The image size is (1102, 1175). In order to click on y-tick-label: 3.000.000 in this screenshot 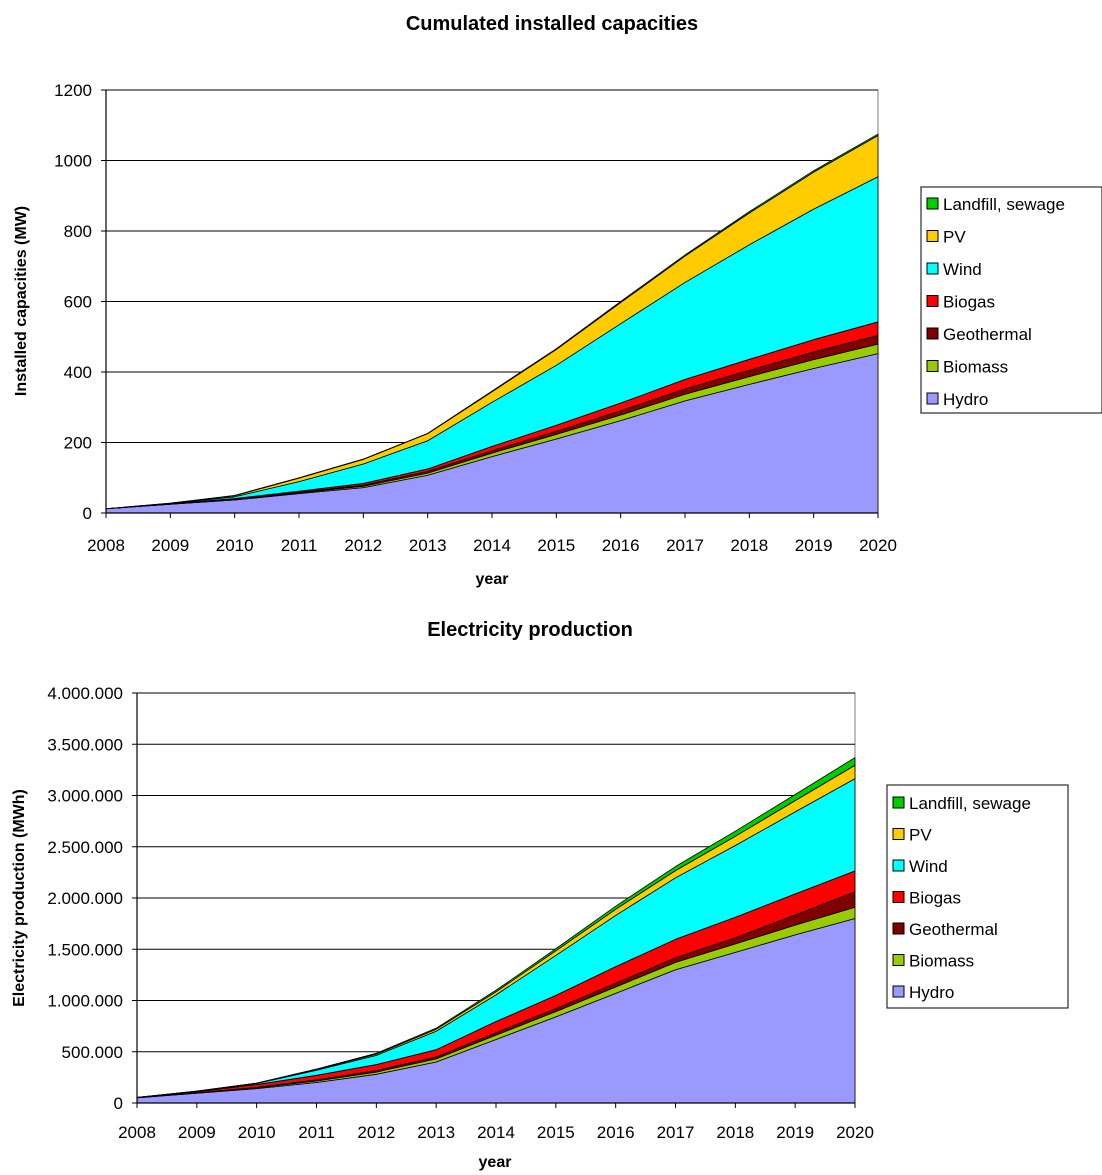, I will do `click(85, 796)`.